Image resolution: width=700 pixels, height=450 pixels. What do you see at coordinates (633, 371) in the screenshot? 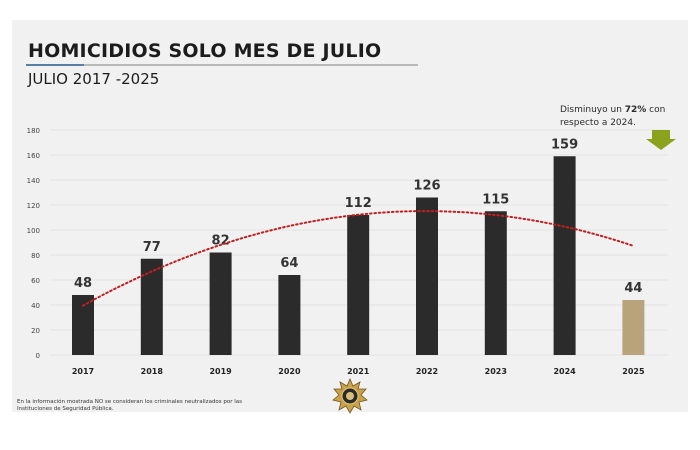
I see `x-tick-label-2025: 2025` at bounding box center [633, 371].